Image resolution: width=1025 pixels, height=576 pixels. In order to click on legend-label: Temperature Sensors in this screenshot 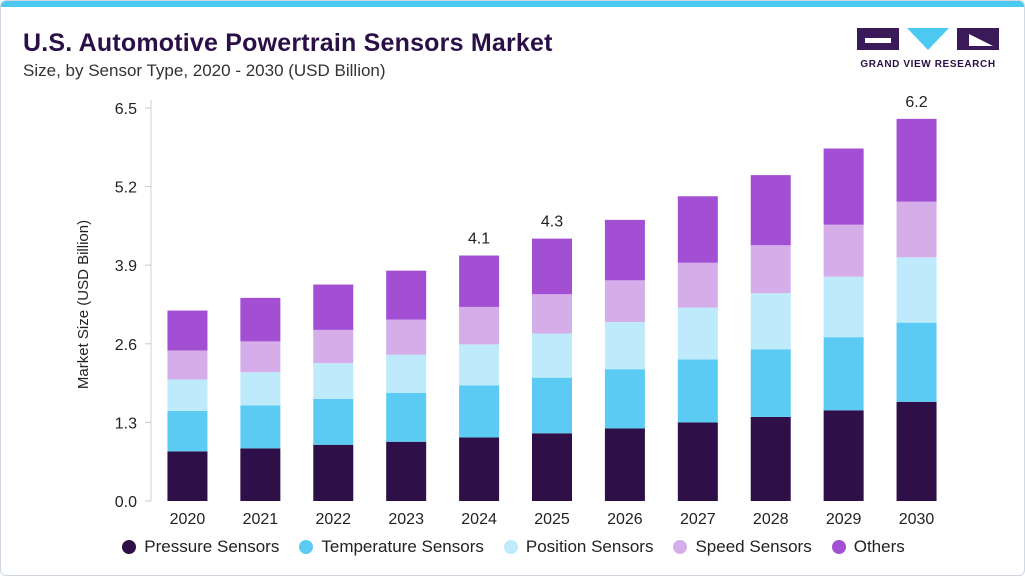, I will do `click(402, 546)`.